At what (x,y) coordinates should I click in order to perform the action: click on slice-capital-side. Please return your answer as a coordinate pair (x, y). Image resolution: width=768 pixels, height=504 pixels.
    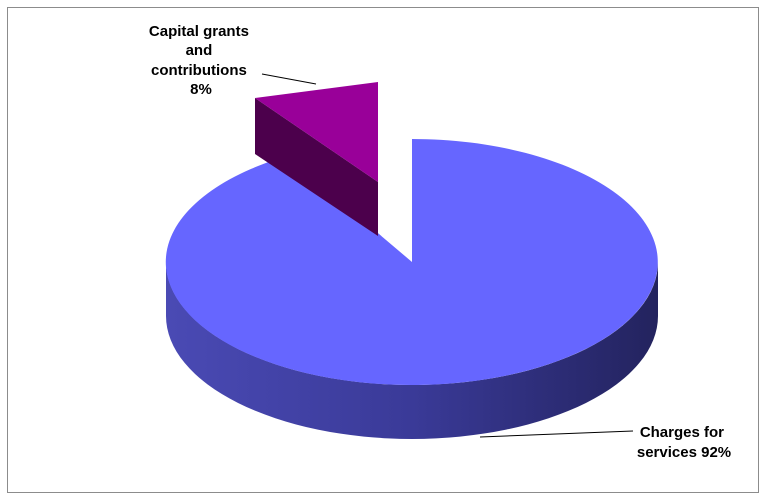
    Looking at the image, I should click on (316, 167).